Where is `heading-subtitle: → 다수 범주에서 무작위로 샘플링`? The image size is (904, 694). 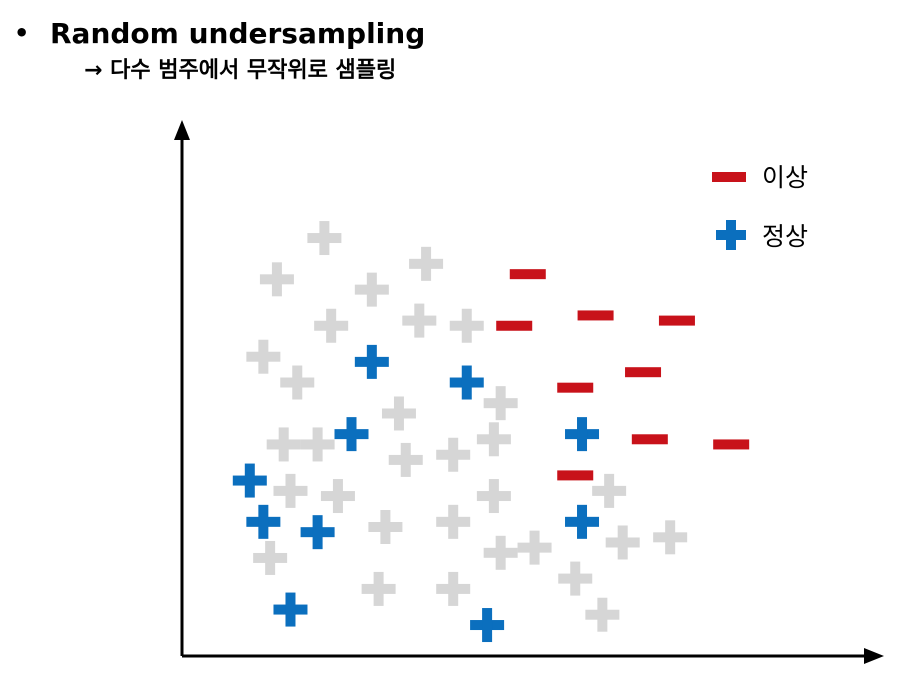 heading-subtitle: → 다수 범주에서 무작위로 샘플링 is located at coordinates (240, 70).